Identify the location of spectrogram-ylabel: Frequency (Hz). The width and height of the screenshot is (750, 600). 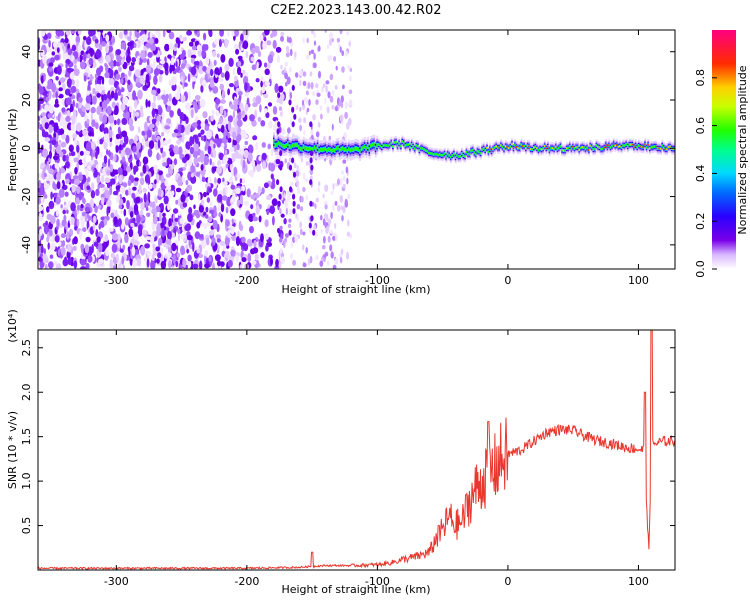
(12, 150).